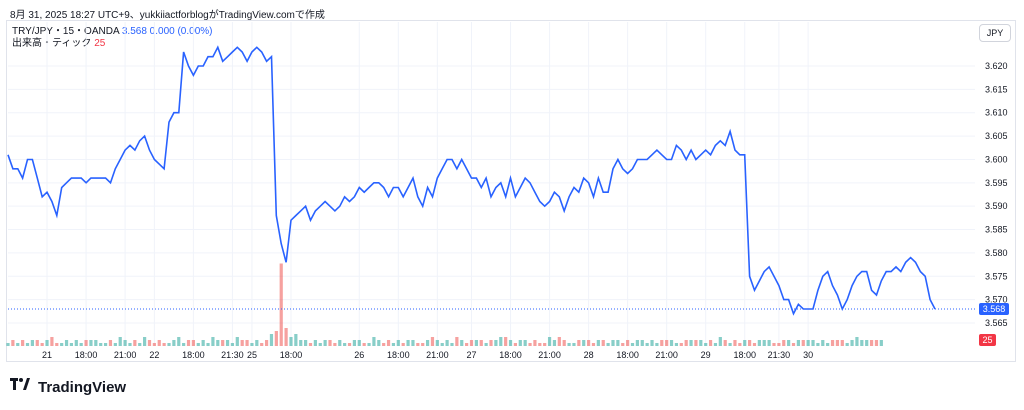 The height and width of the screenshot is (410, 1024). What do you see at coordinates (66, 31) in the screenshot?
I see `symbol-label: TRY/JPY・15・OANDA` at bounding box center [66, 31].